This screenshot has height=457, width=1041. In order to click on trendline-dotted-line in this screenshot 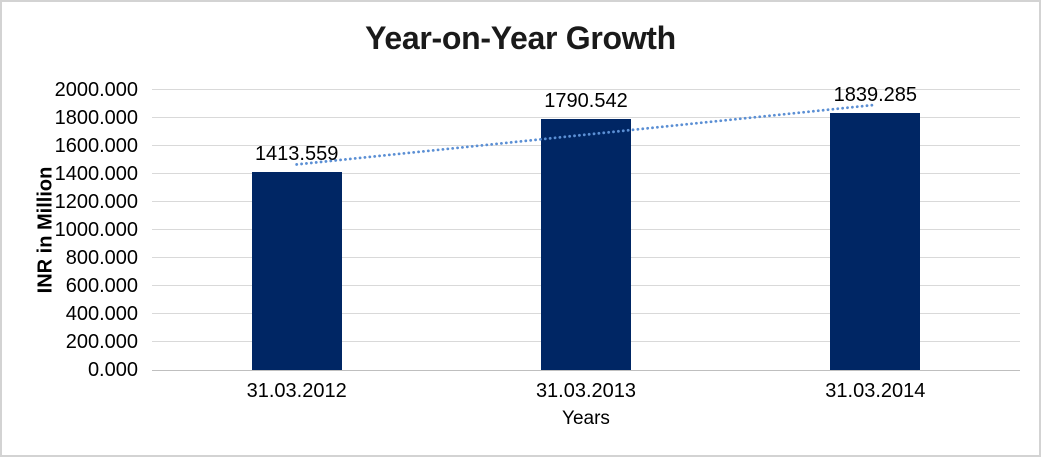, I will do `click(586, 134)`.